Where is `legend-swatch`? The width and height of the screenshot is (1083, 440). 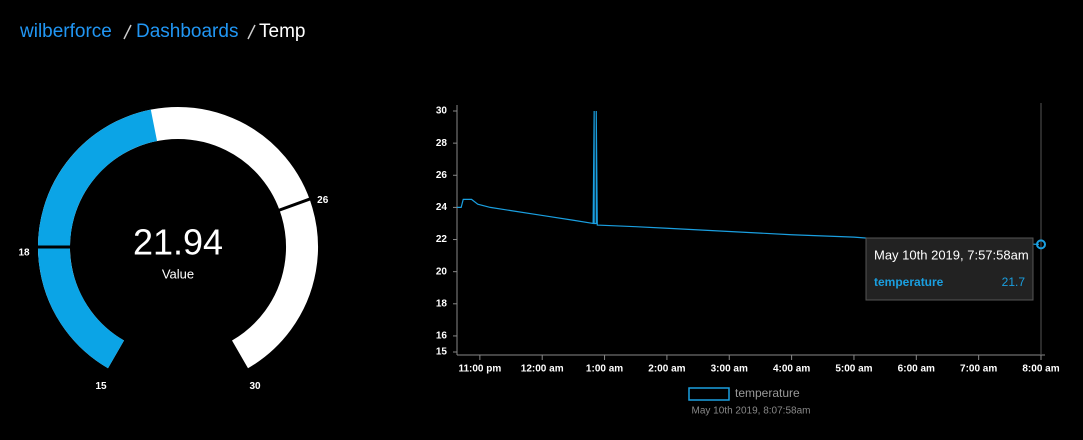
legend-swatch is located at coordinates (709, 394).